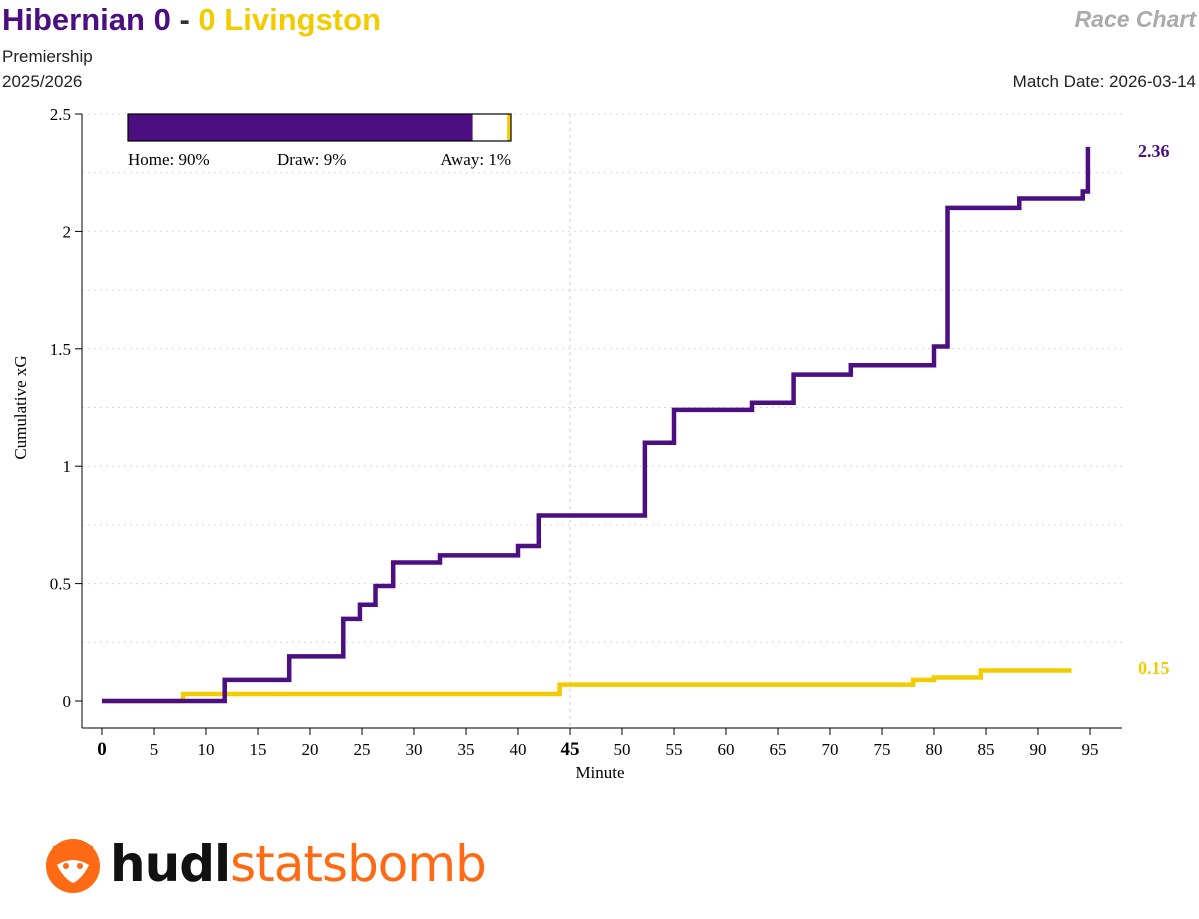 The height and width of the screenshot is (919, 1199). Describe the element at coordinates (47, 56) in the screenshot. I see `competition-name: Premiership` at that location.